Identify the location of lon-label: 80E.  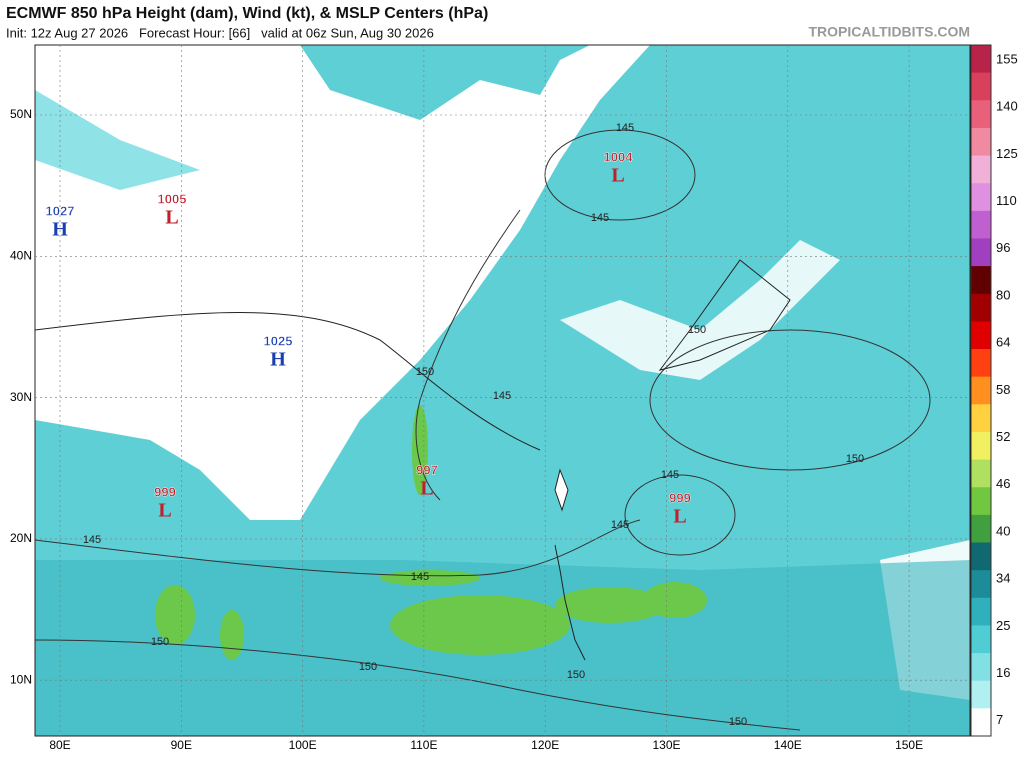
(59, 745).